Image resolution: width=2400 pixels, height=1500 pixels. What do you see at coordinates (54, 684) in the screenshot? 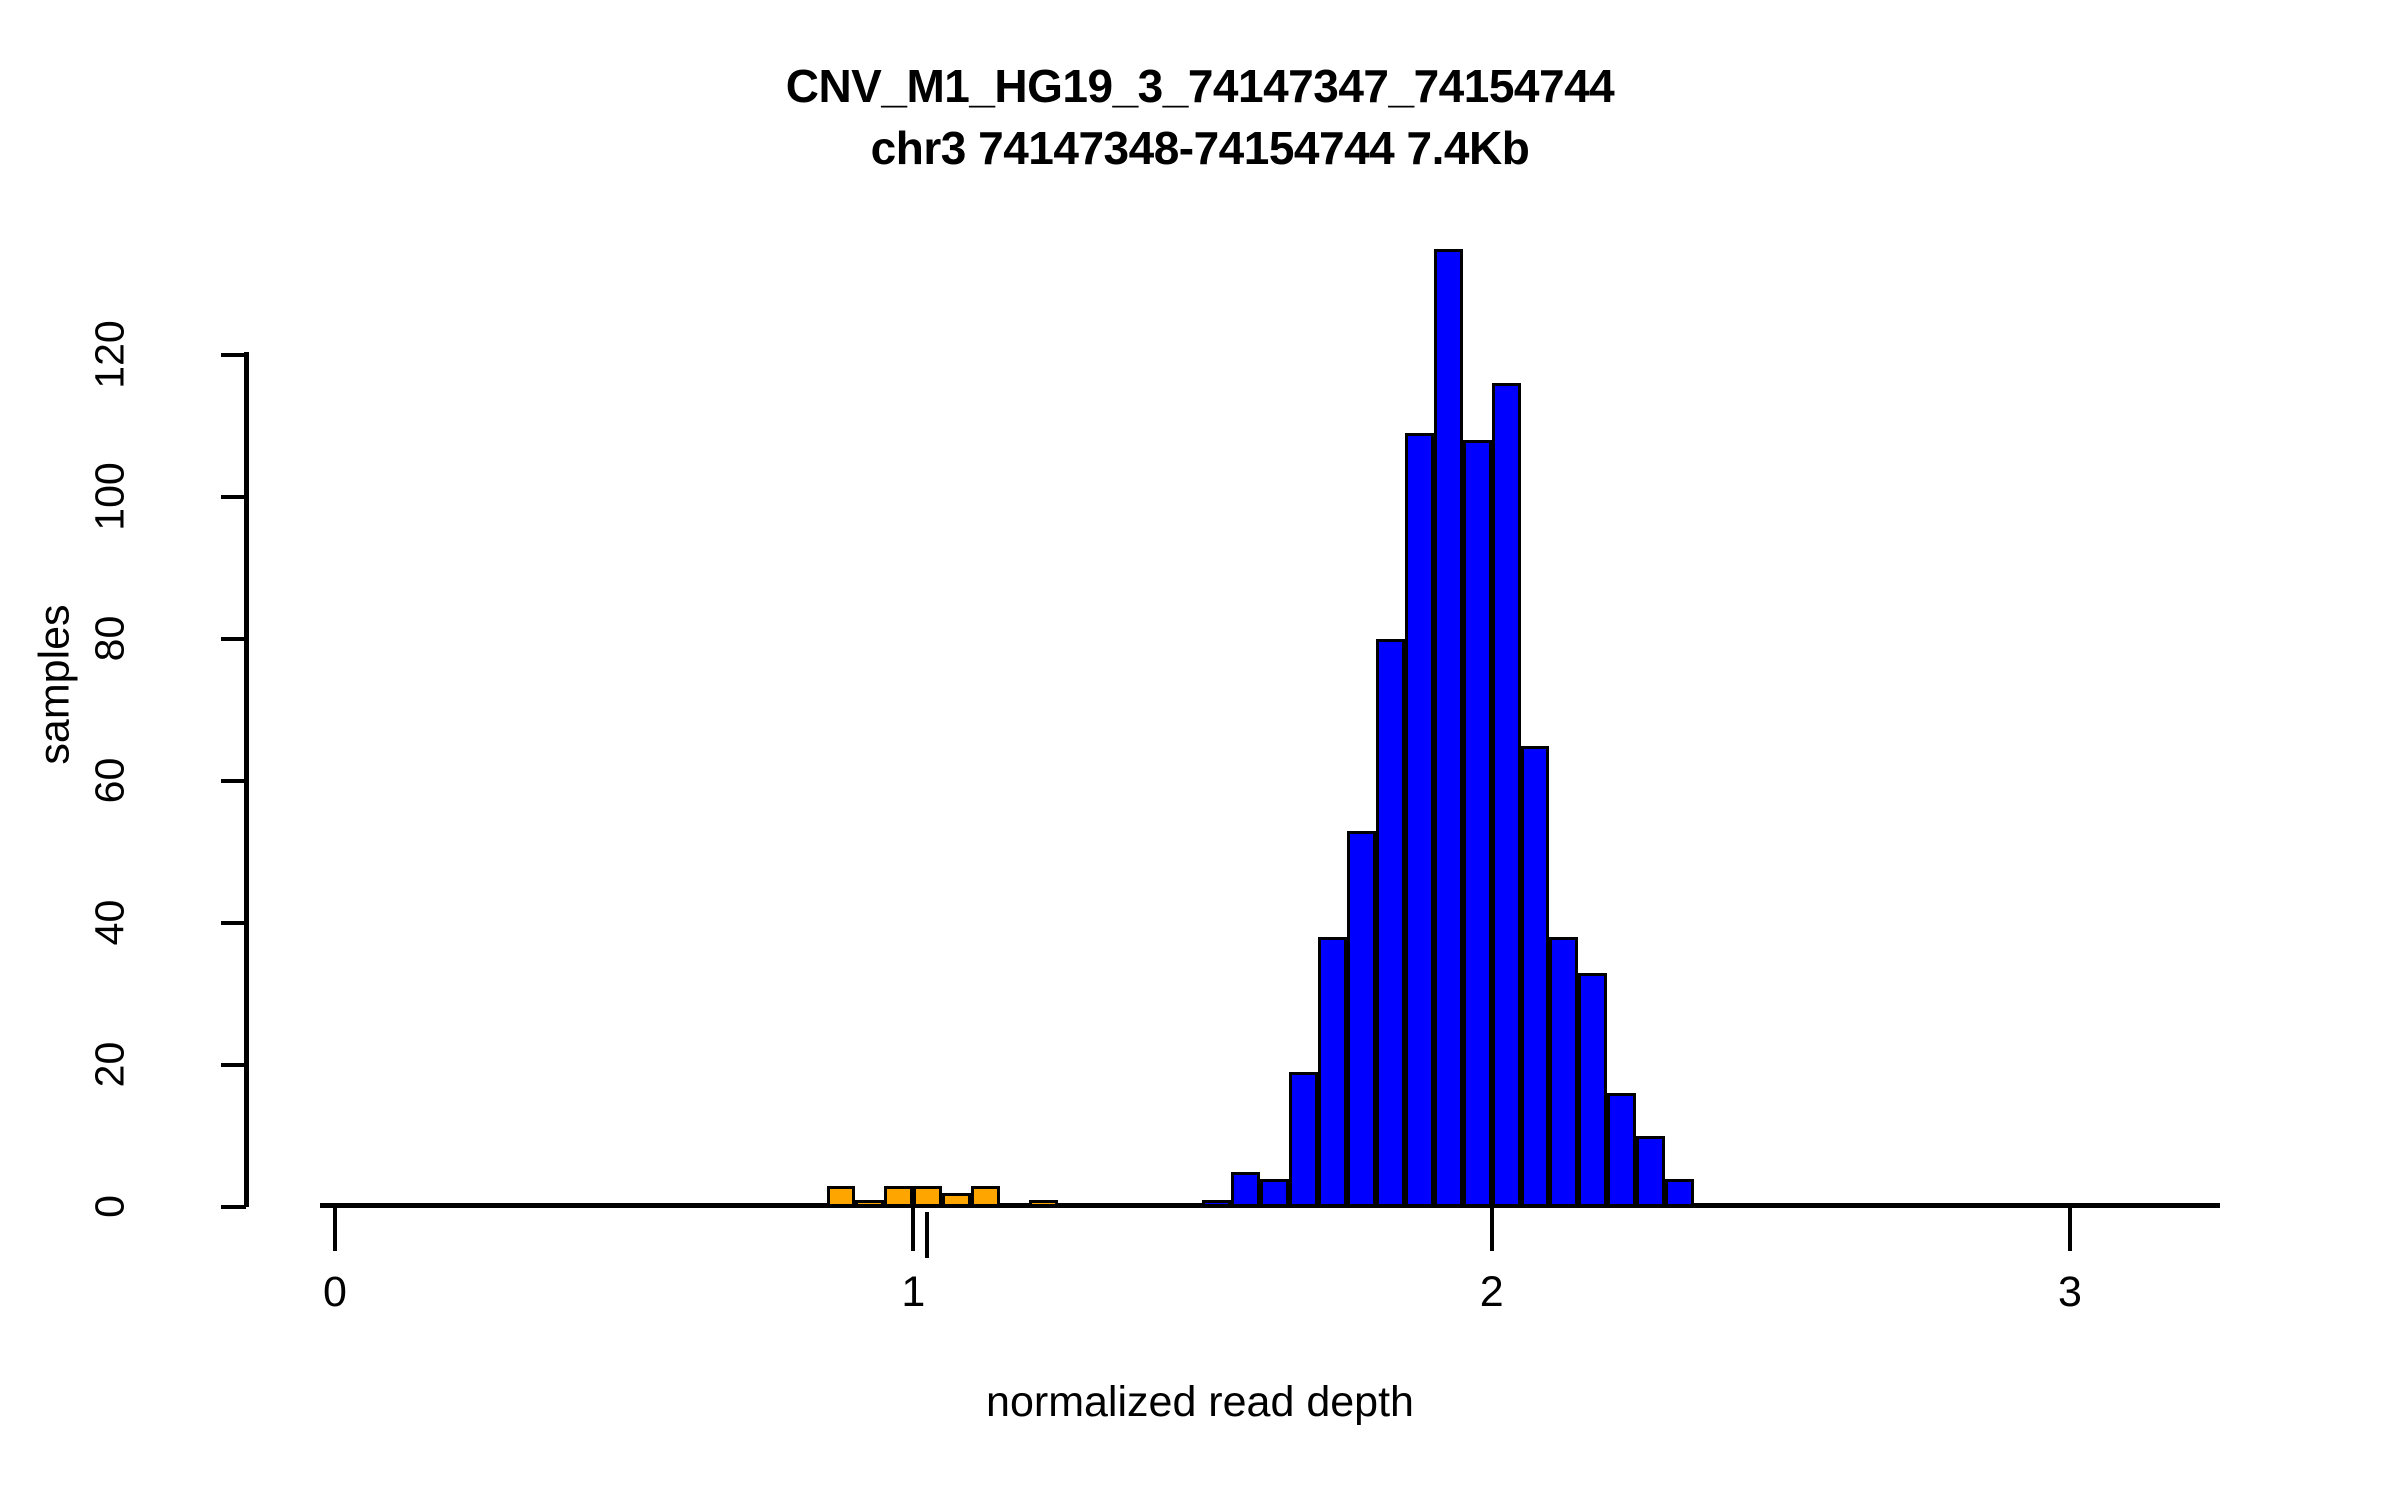
I see `y-axis-label: samples` at bounding box center [54, 684].